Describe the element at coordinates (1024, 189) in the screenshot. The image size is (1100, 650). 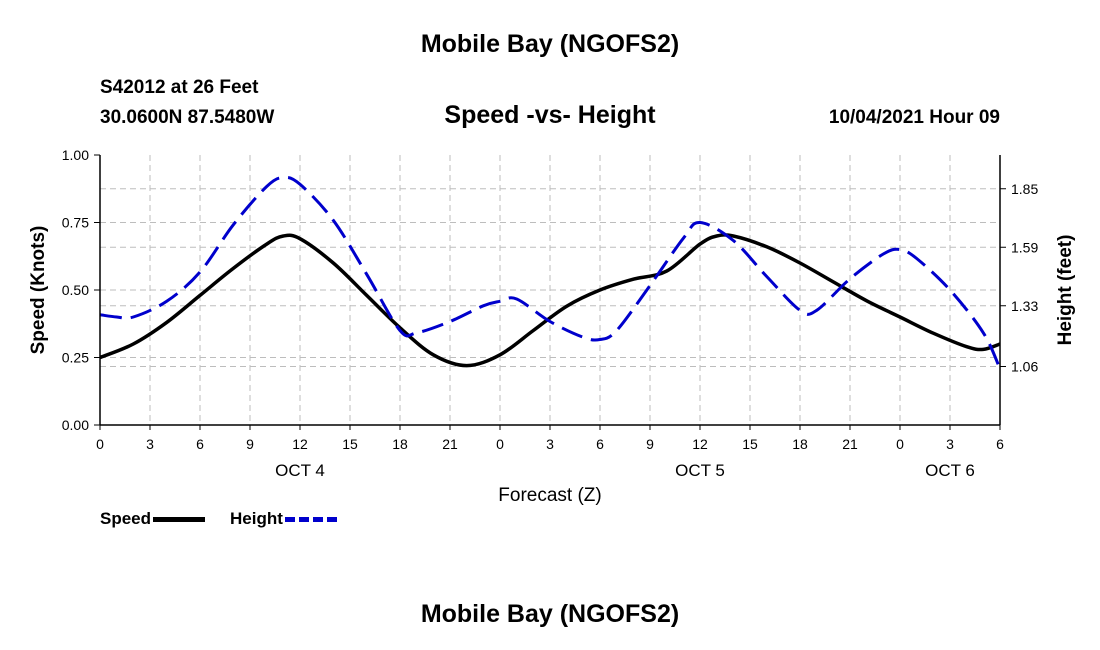
I see `y-right-tick-label: 1.85` at that location.